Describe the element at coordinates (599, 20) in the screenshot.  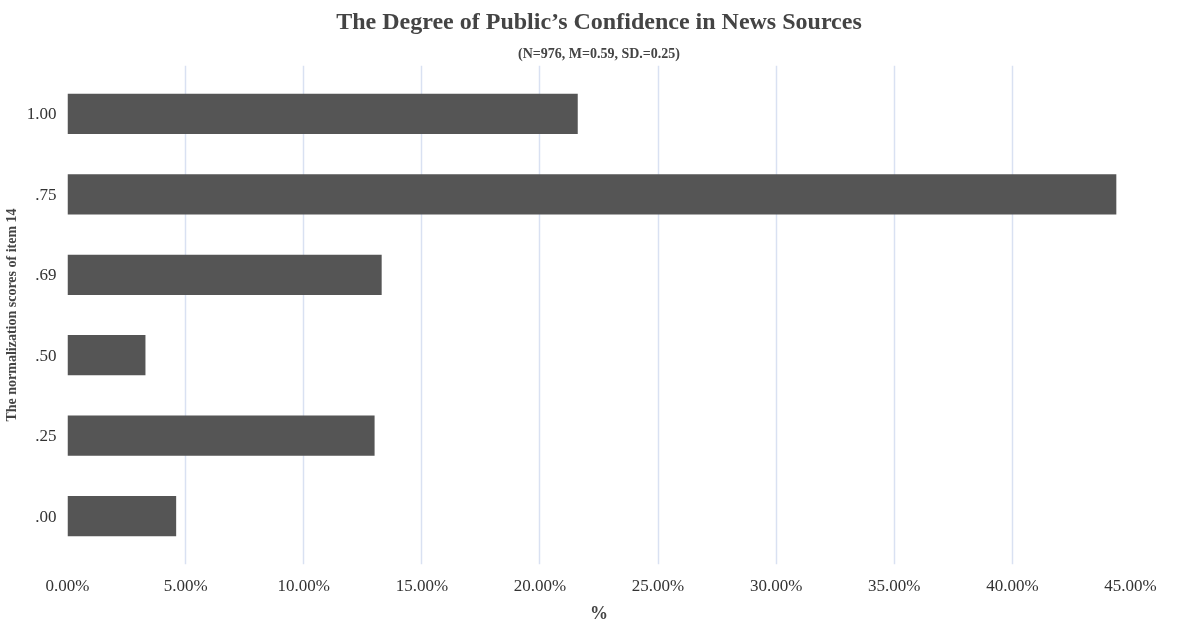
I see `chart-title: The Degree of Public’s Confidence in News Sources` at that location.